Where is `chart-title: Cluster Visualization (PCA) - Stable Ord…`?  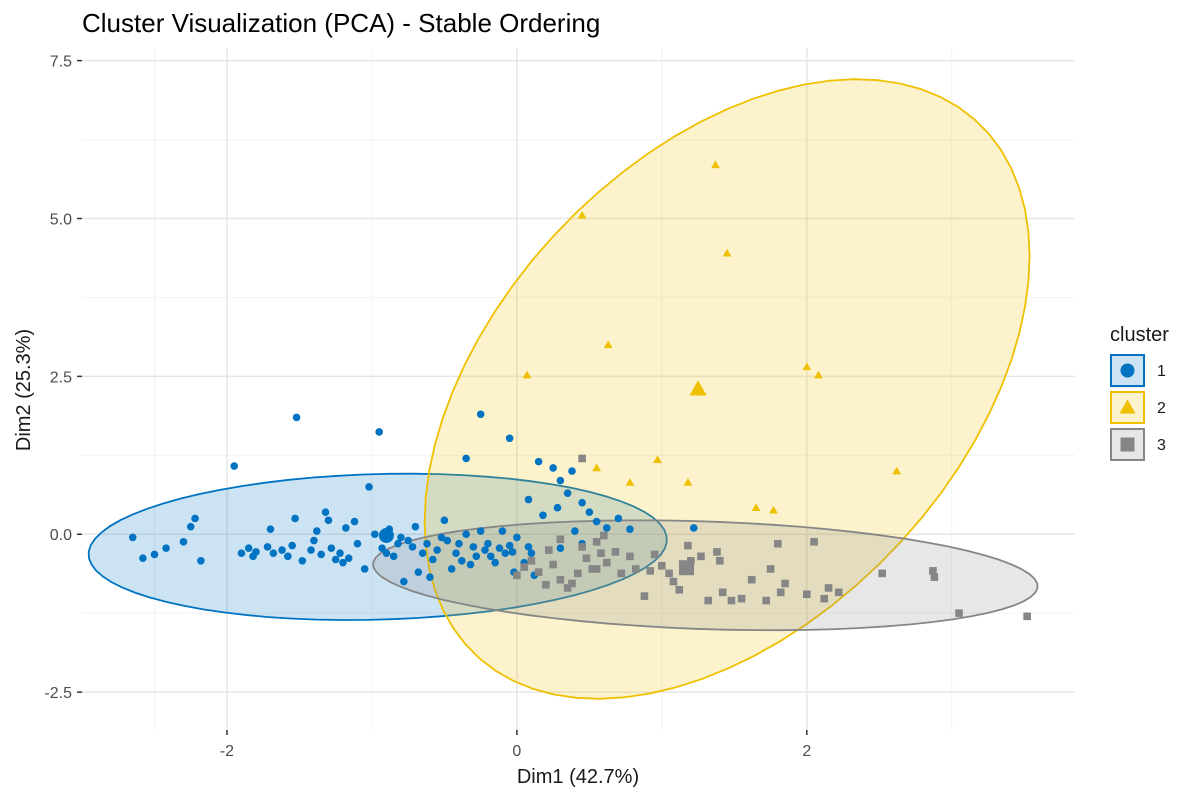 chart-title: Cluster Visualization (PCA) - Stable Ord… is located at coordinates (341, 23).